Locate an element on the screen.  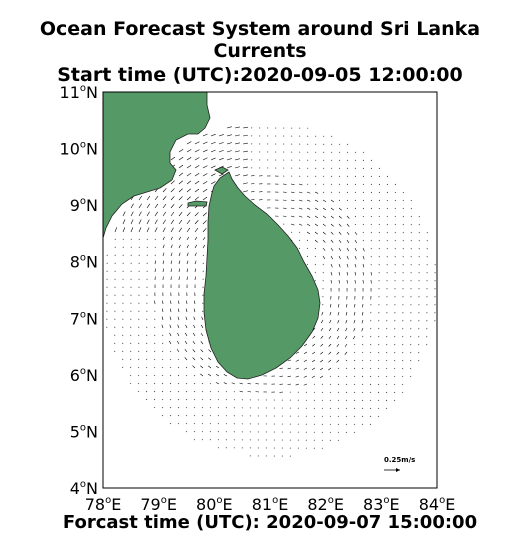
lat-tick-9: 9oN is located at coordinates (84, 205).